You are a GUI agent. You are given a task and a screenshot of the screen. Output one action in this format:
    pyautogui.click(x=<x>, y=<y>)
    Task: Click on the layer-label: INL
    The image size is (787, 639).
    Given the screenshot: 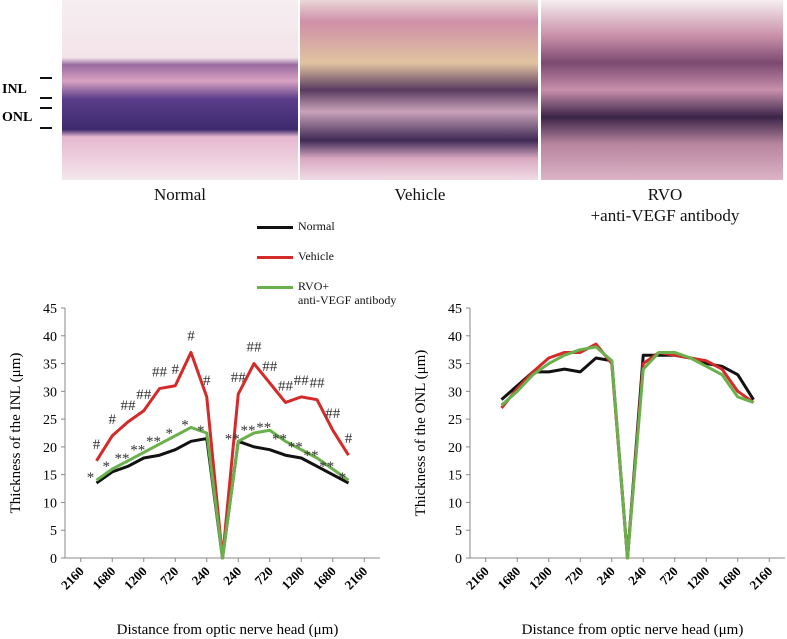 What is the action you would take?
    pyautogui.click(x=14, y=89)
    